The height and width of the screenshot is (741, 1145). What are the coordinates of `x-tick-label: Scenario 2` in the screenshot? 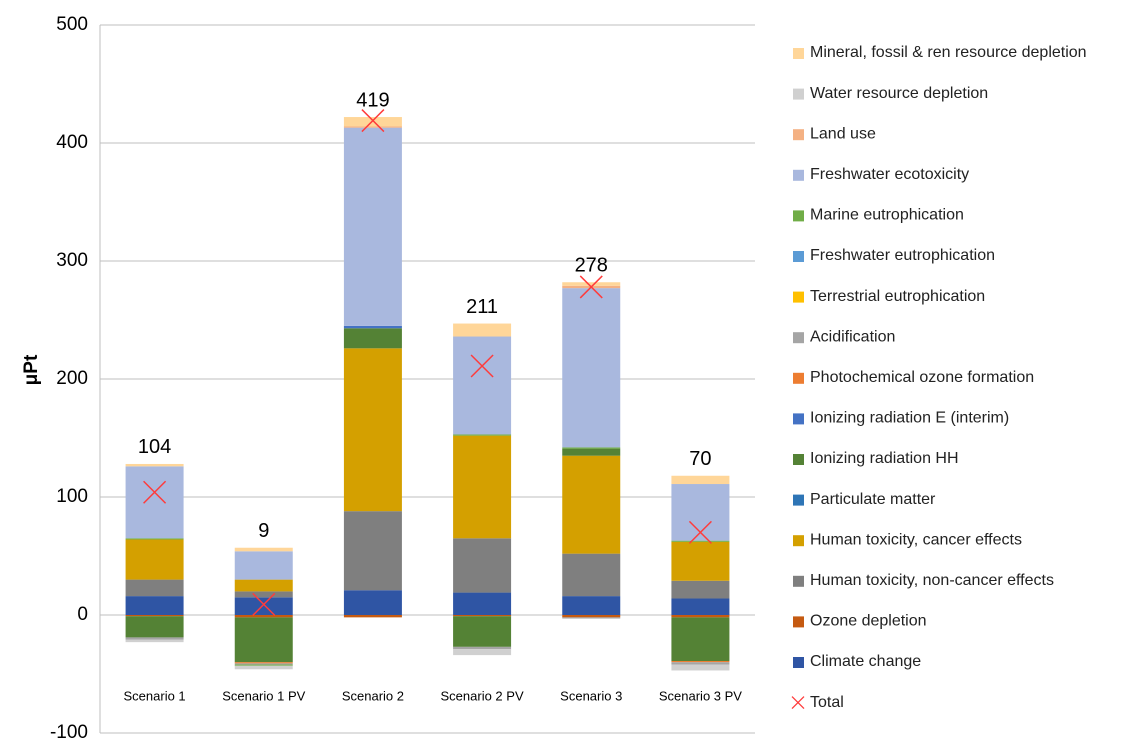 It's located at (373, 695).